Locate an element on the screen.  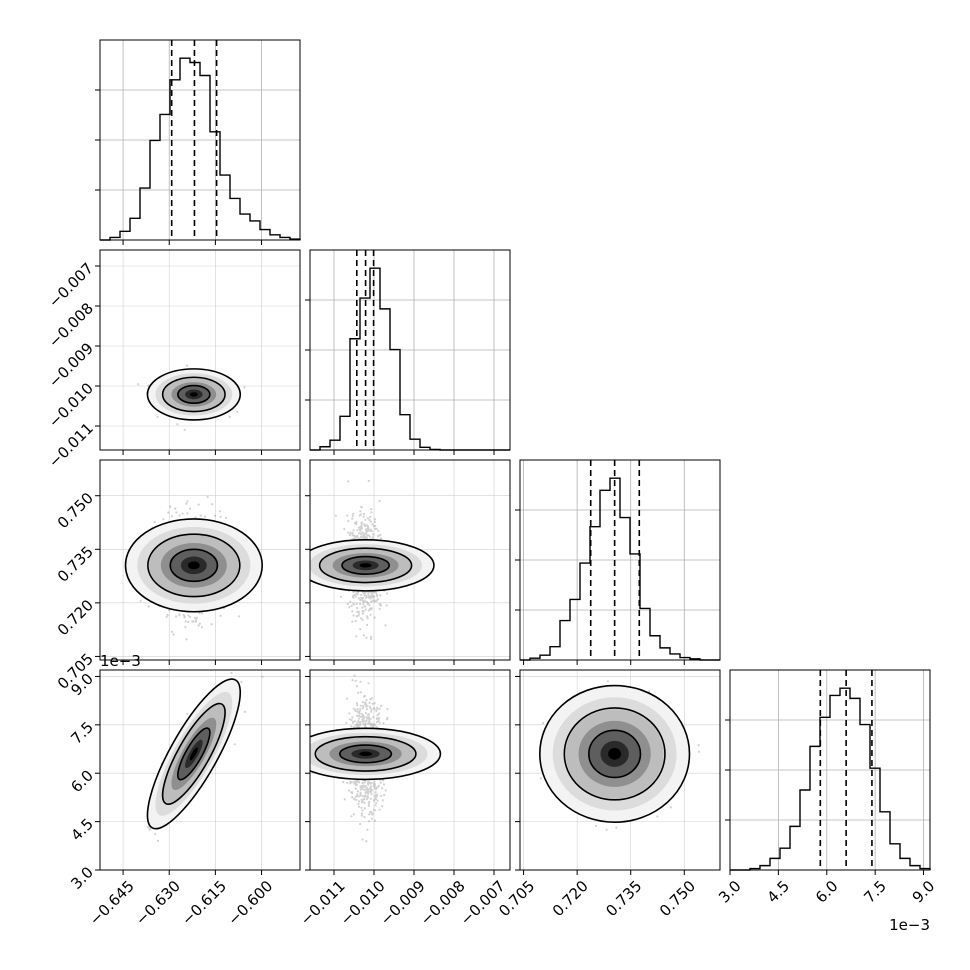
x-tick-label: −0.615 is located at coordinates (204, 903).